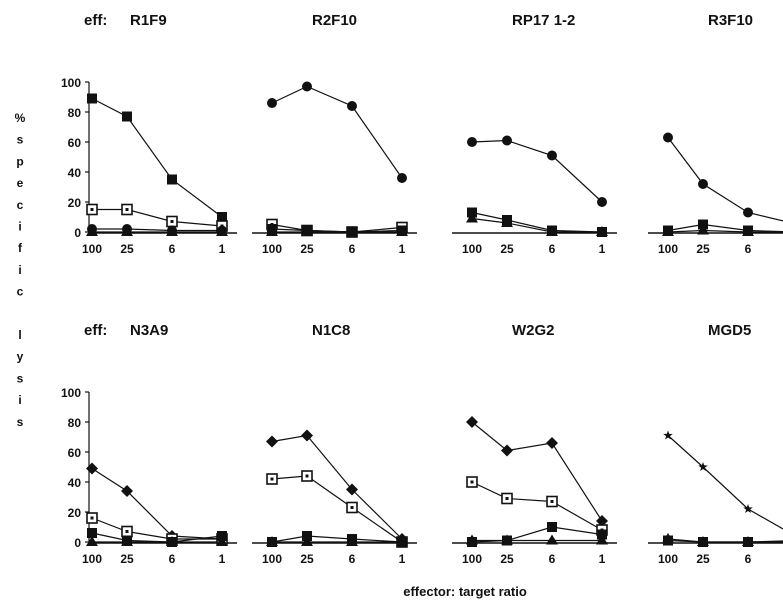 The height and width of the screenshot is (600, 783). I want to click on y-label-letter: p, so click(19, 161).